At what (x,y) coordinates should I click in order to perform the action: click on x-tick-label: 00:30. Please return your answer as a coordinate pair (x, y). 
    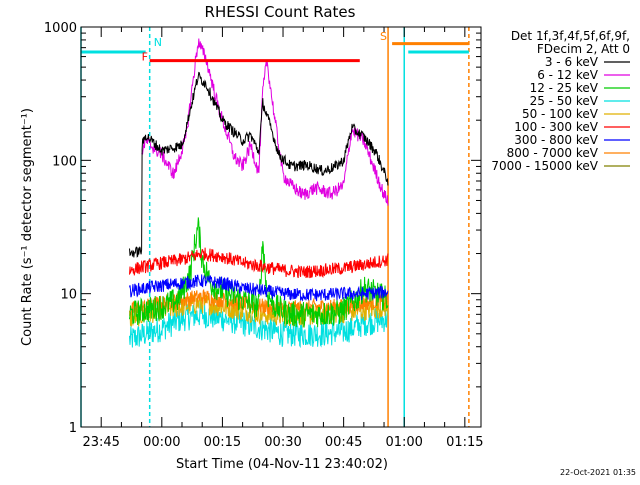
    Looking at the image, I should click on (282, 442).